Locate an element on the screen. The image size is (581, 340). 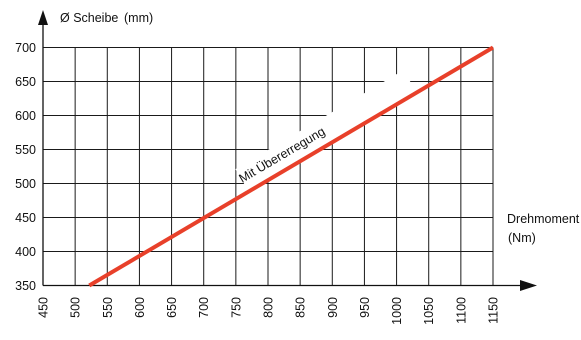
x-axis-title: Drehmoment is located at coordinates (543, 219).